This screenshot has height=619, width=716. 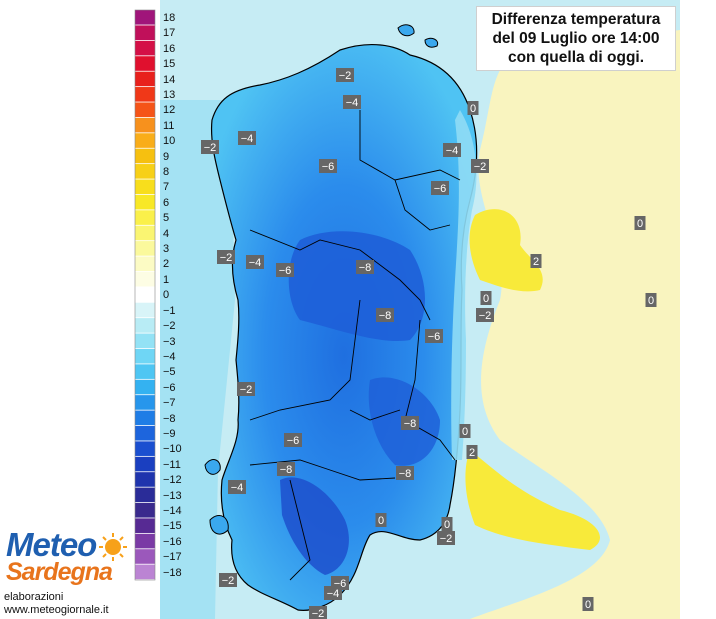 What do you see at coordinates (169, 403) in the screenshot?
I see `legend-label: −7` at bounding box center [169, 403].